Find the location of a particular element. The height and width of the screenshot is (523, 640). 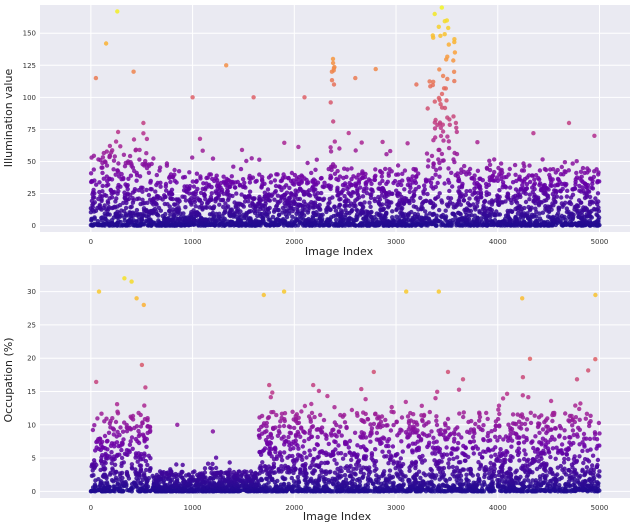

y-tick-label: 150 is located at coordinates (29, 34).